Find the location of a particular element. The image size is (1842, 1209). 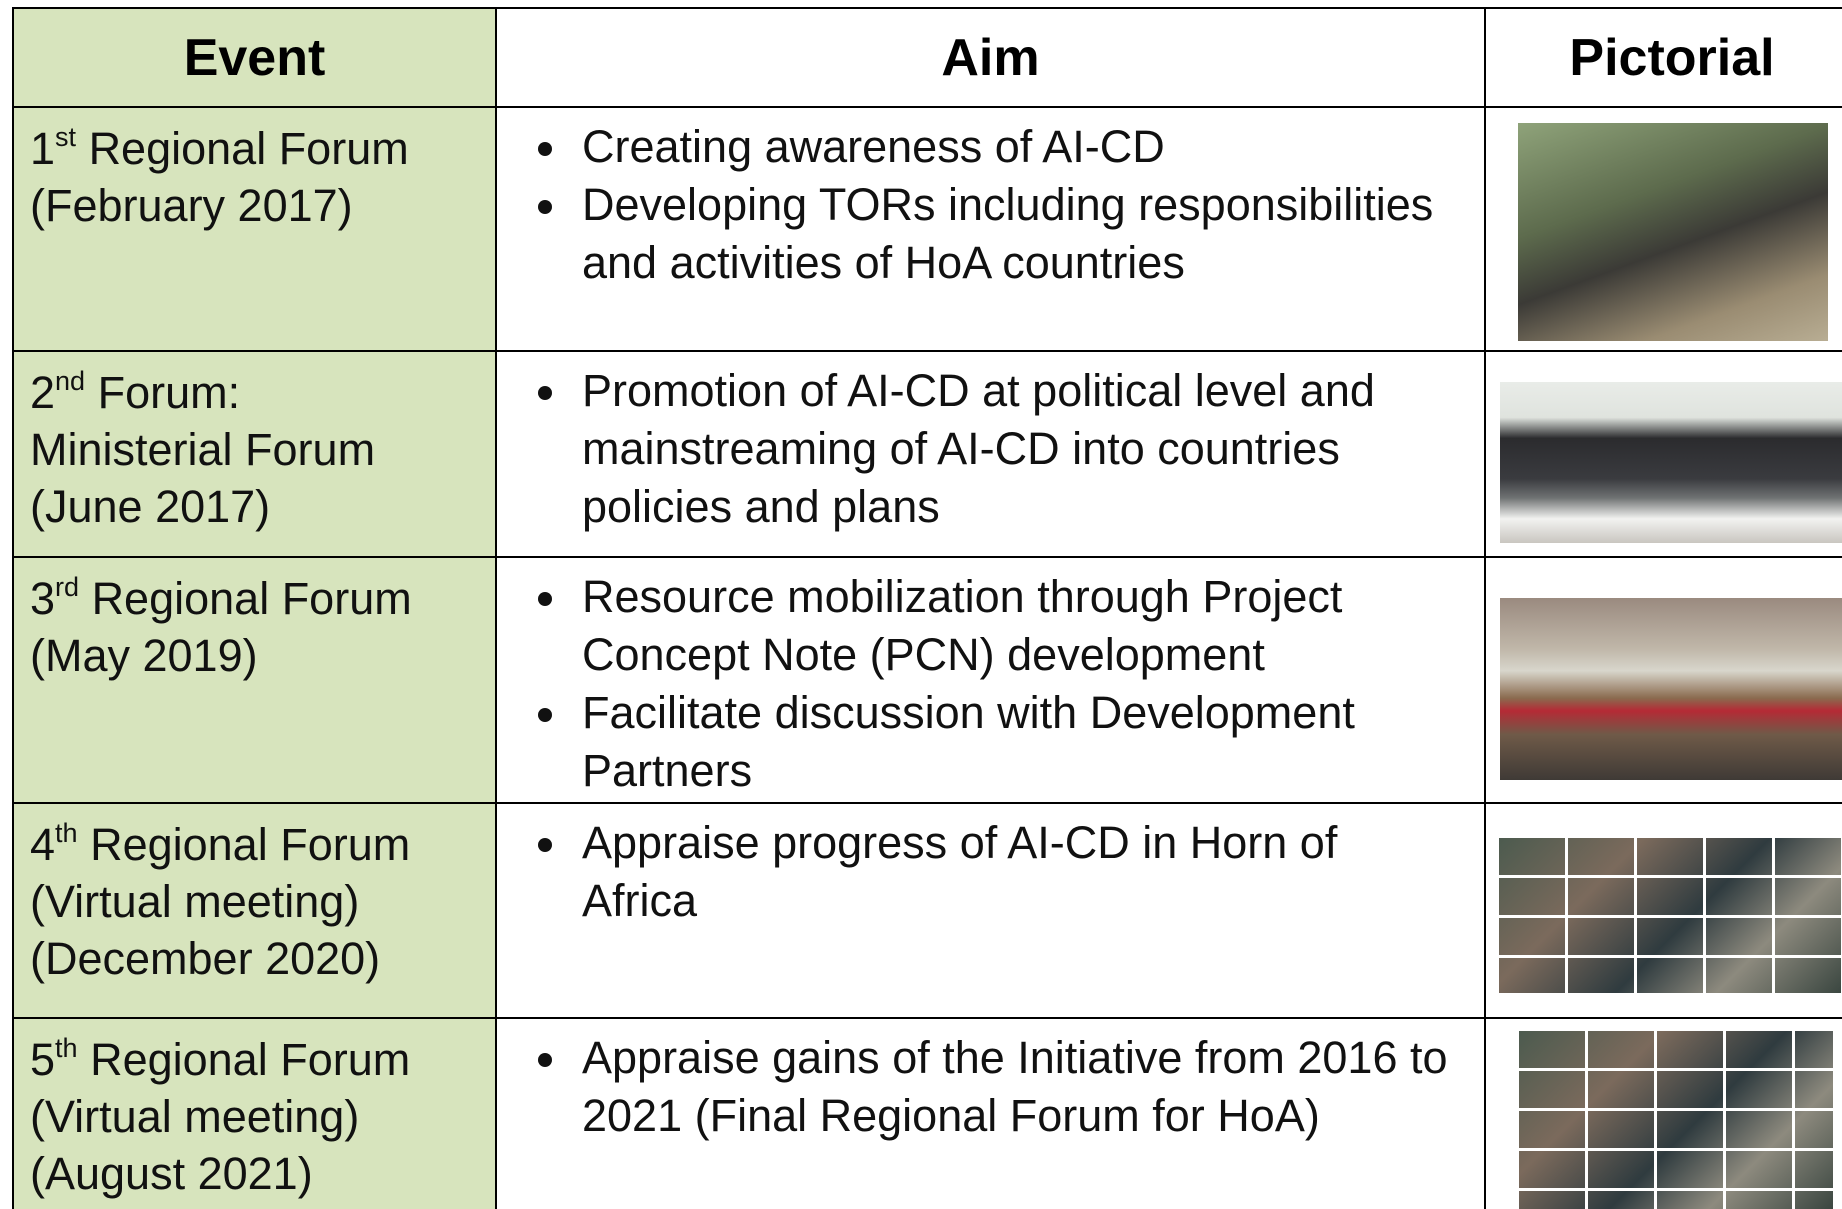

event-number: 2 is located at coordinates (43, 392).